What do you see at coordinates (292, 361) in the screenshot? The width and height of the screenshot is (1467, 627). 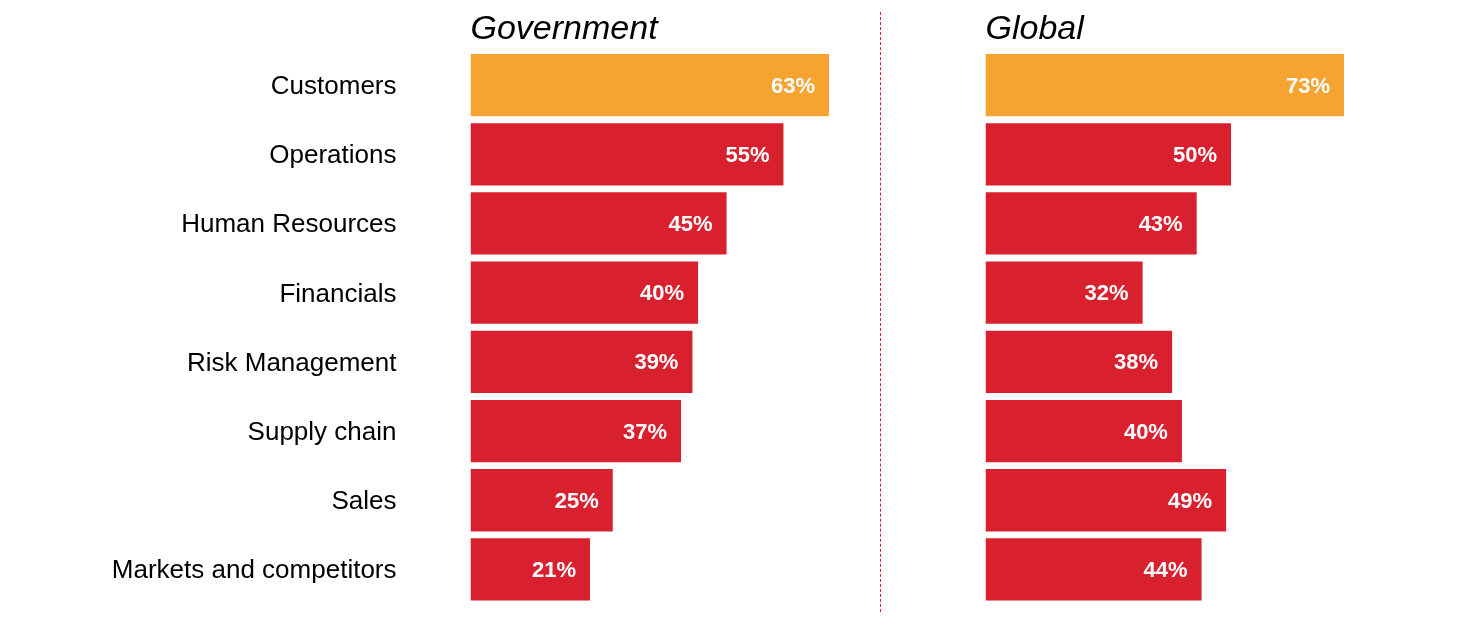 I see `y-tick-label: Risk Management` at bounding box center [292, 361].